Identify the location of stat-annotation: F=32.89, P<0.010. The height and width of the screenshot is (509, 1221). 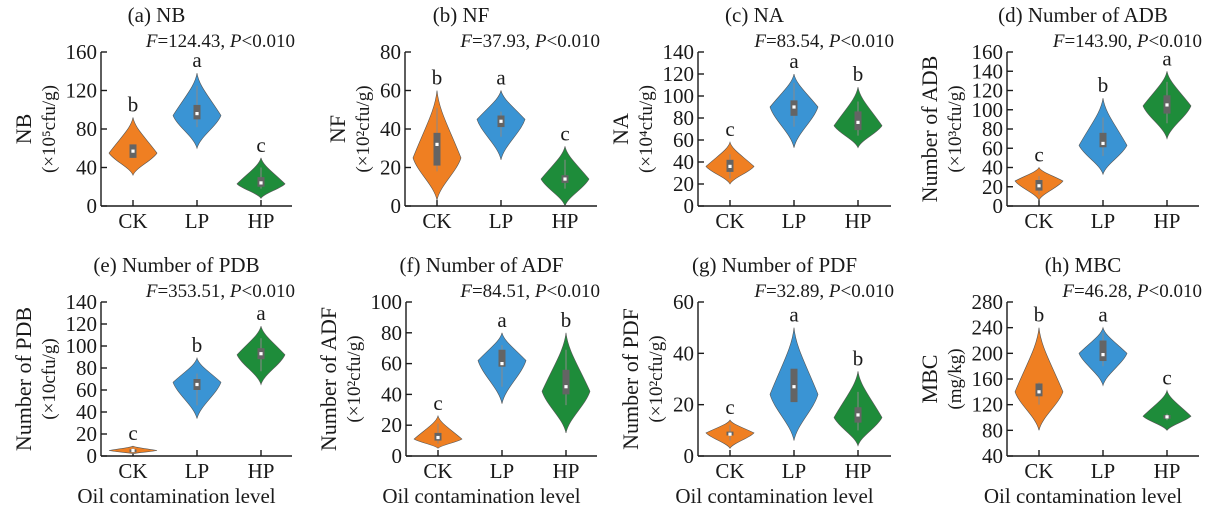
(823, 291).